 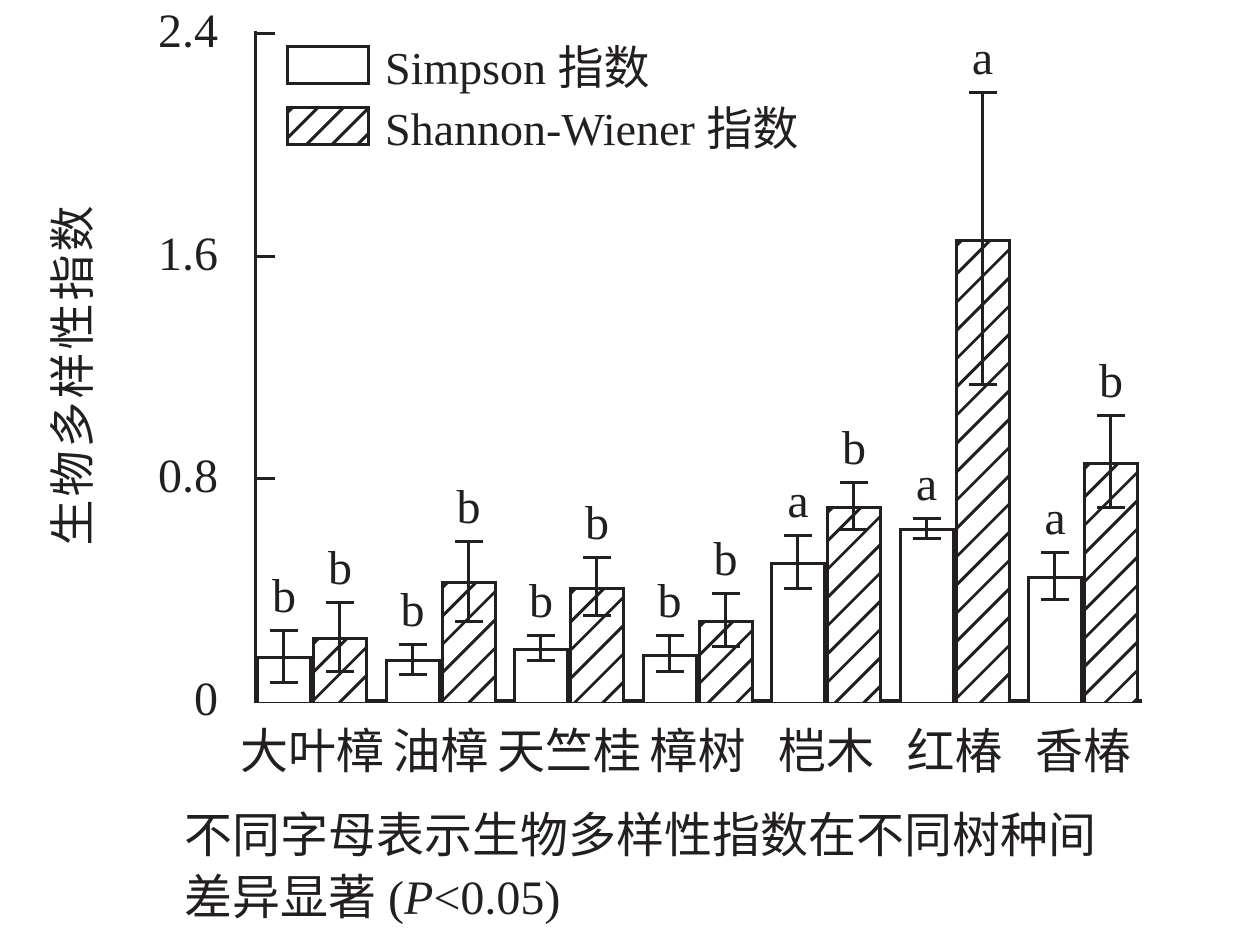 What do you see at coordinates (517, 68) in the screenshot?
I see `legend-label-simpson: Simpson 指数` at bounding box center [517, 68].